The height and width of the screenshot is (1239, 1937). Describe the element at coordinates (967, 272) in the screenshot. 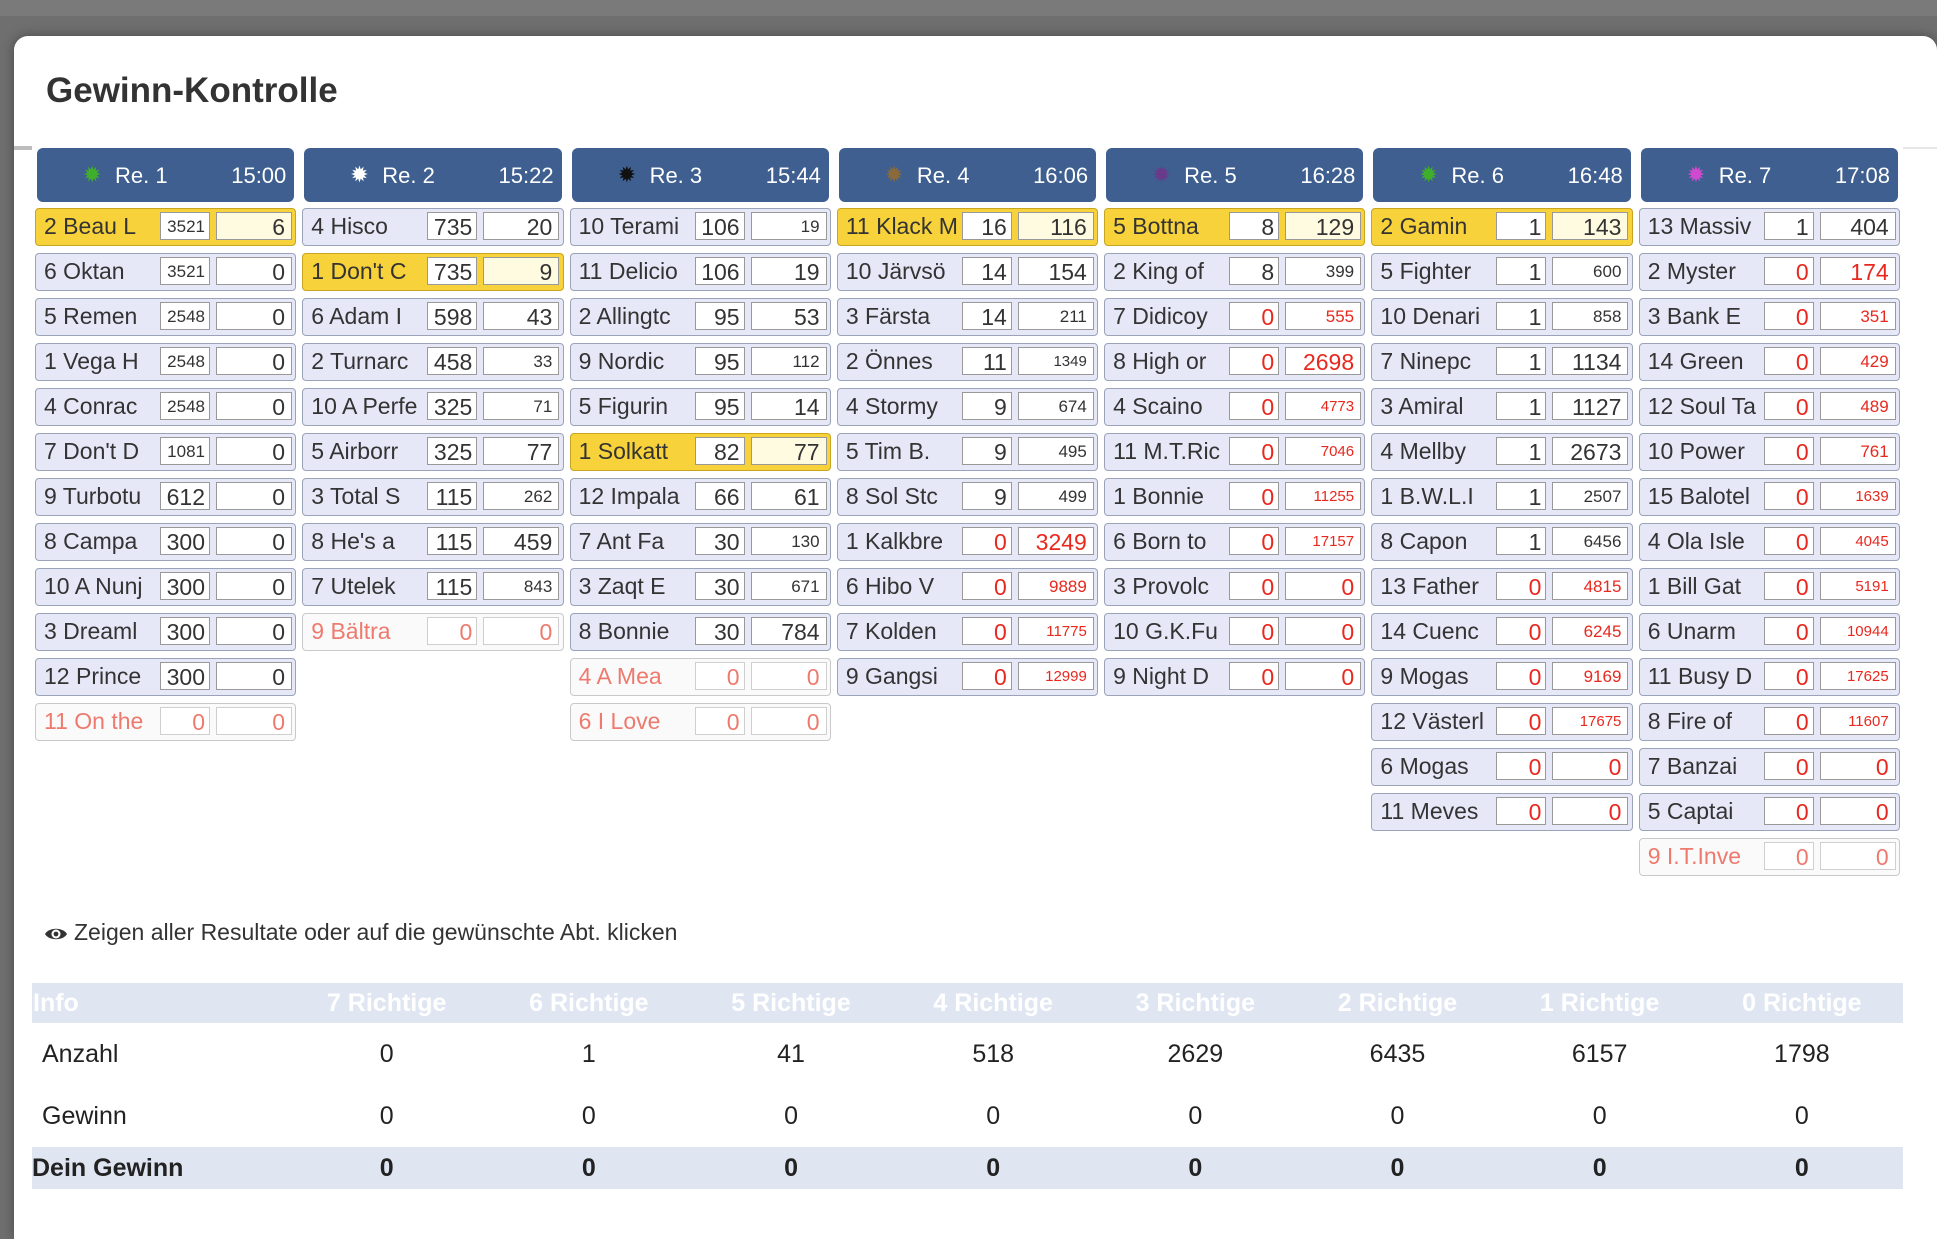

I see `horse-entry: 10 Järvsö 14 154` at that location.